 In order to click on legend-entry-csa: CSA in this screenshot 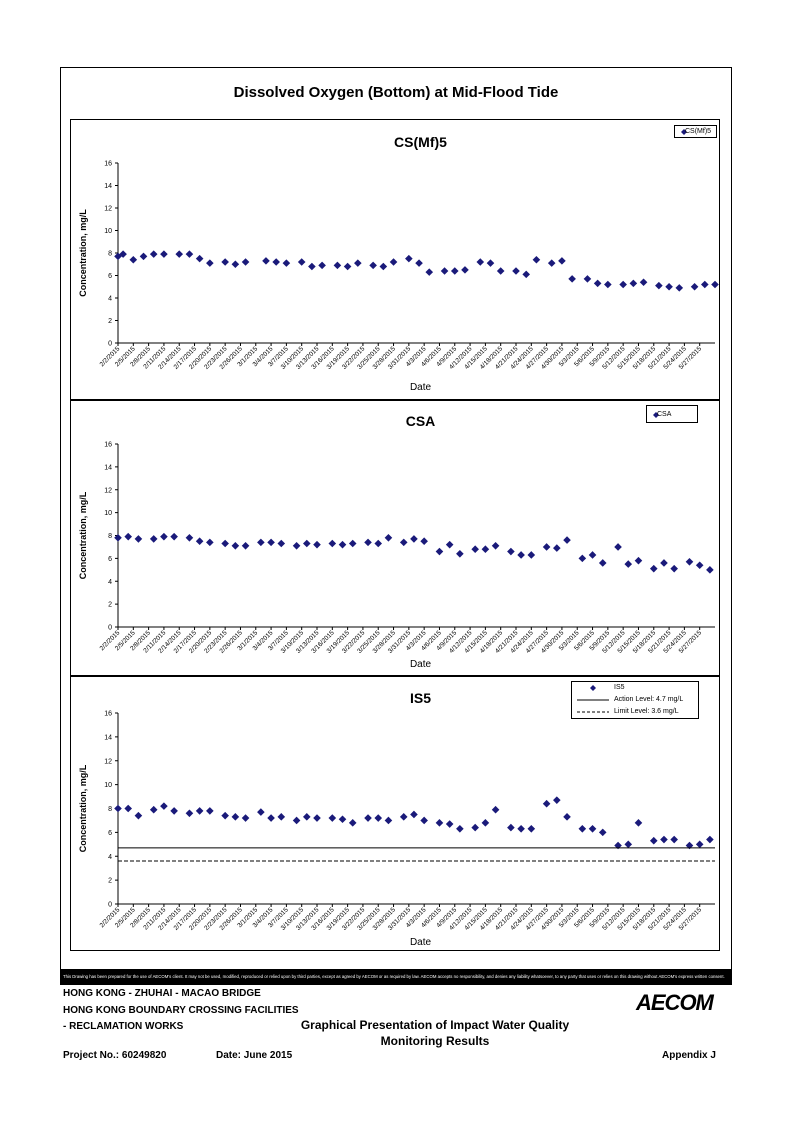, I will do `click(672, 415)`.